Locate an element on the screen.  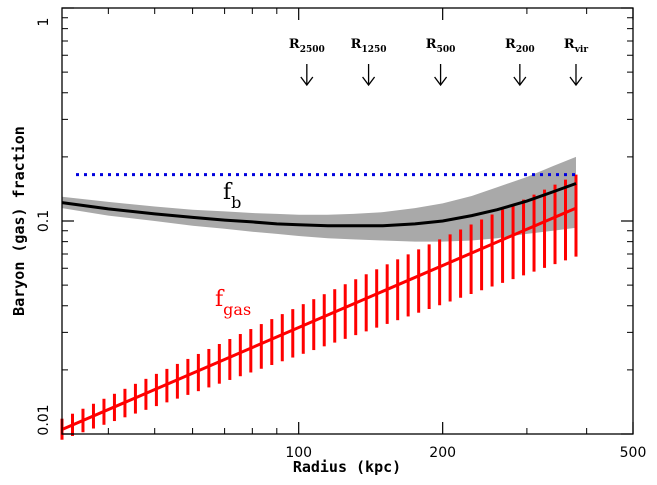
x-tick-label: 200 is located at coordinates (442, 453).